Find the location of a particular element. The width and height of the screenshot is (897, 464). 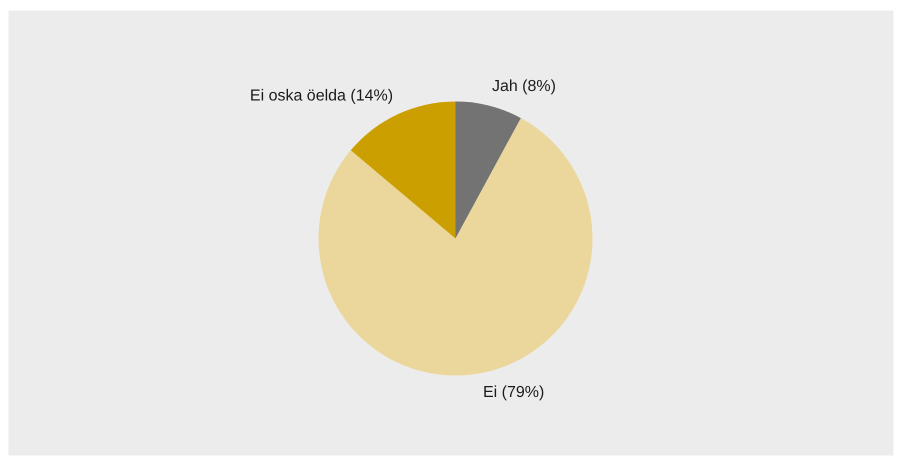

slice-label: Jah (8%) is located at coordinates (524, 87).